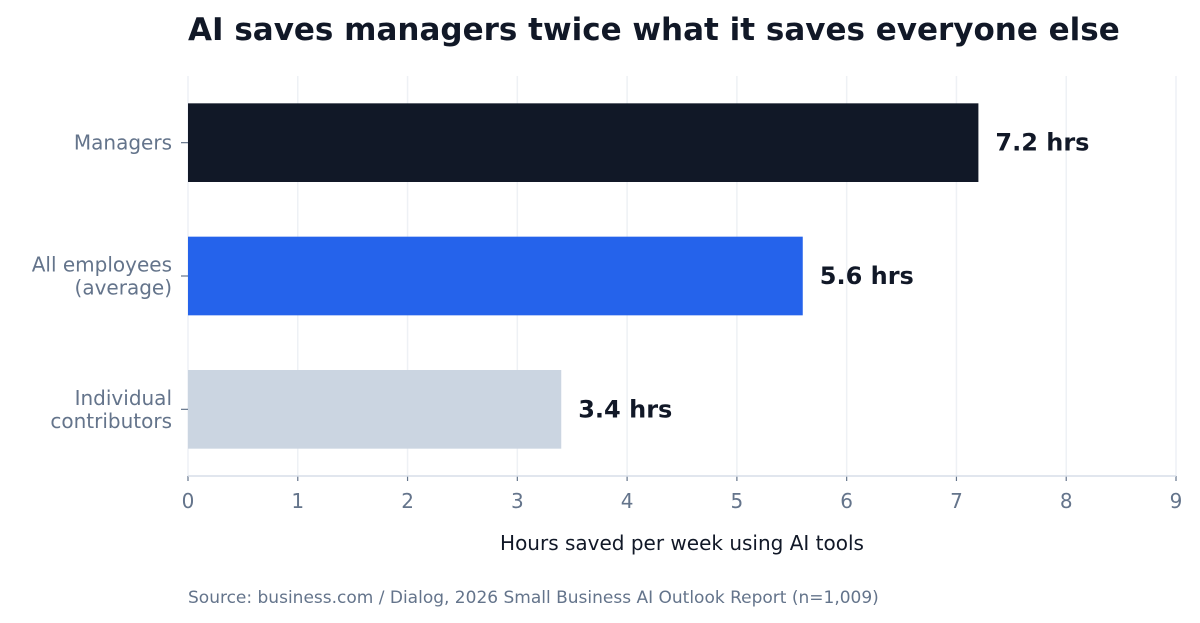 The height and width of the screenshot is (623, 1200). Describe the element at coordinates (846, 501) in the screenshot. I see `x-tick-label: 6` at that location.